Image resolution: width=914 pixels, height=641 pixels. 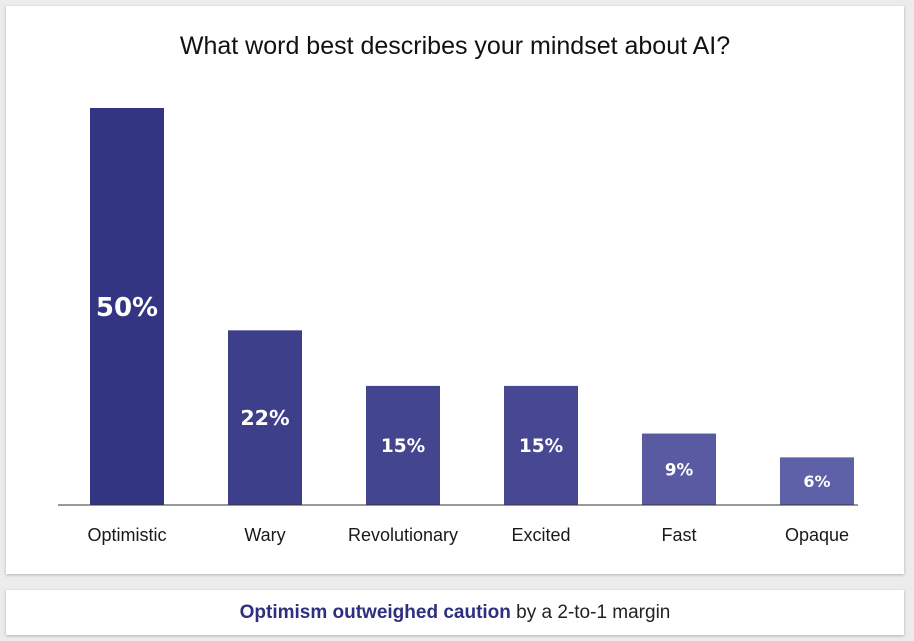 I want to click on bar-opaque, so click(x=817, y=481).